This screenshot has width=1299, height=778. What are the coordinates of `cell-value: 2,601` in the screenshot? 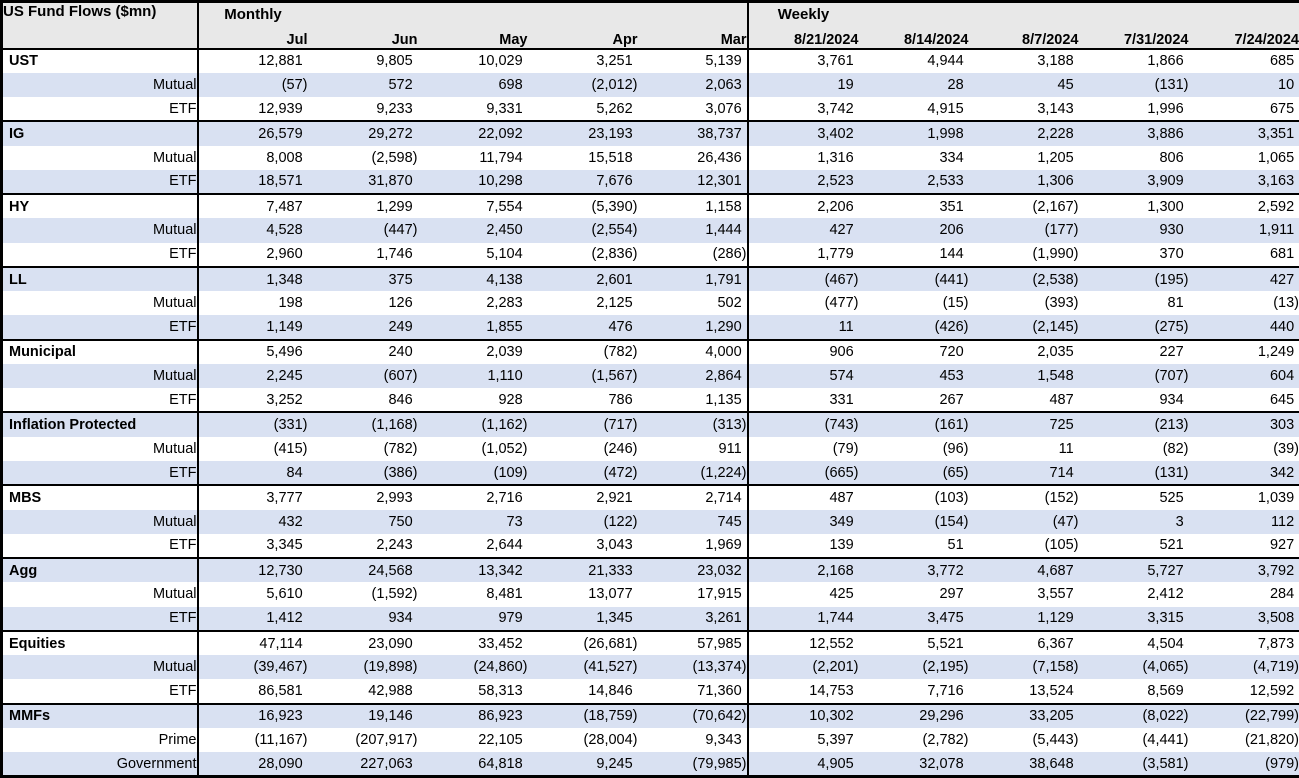 It's located at (614, 279).